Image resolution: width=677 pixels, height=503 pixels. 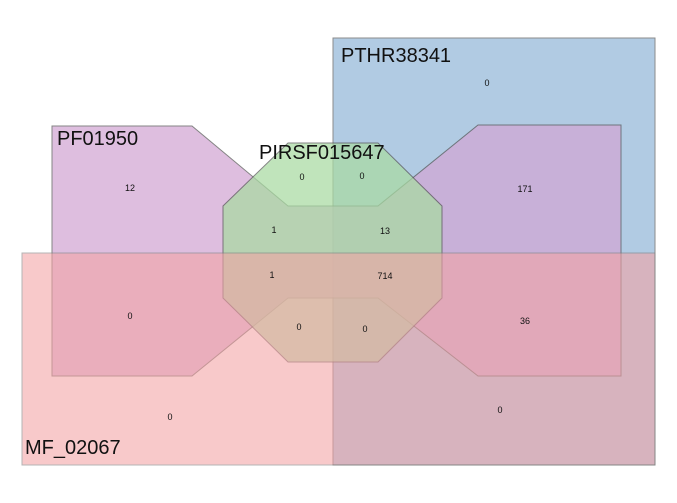 What do you see at coordinates (396, 56) in the screenshot?
I see `set-label-pthr38341: PTHR38341` at bounding box center [396, 56].